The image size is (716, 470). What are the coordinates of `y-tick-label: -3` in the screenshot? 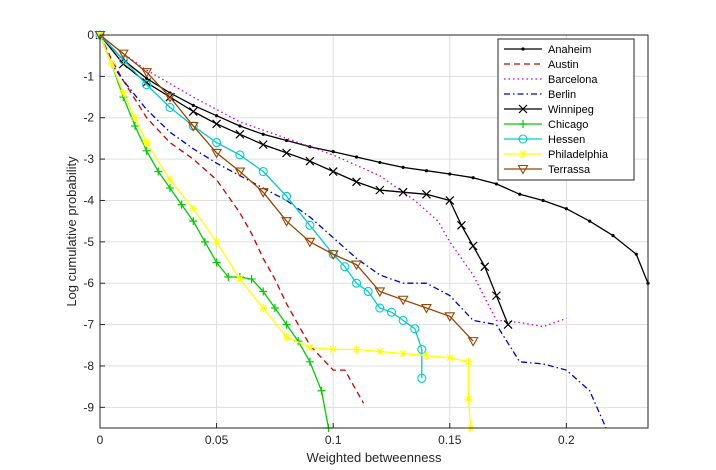 It's located at (88, 159).